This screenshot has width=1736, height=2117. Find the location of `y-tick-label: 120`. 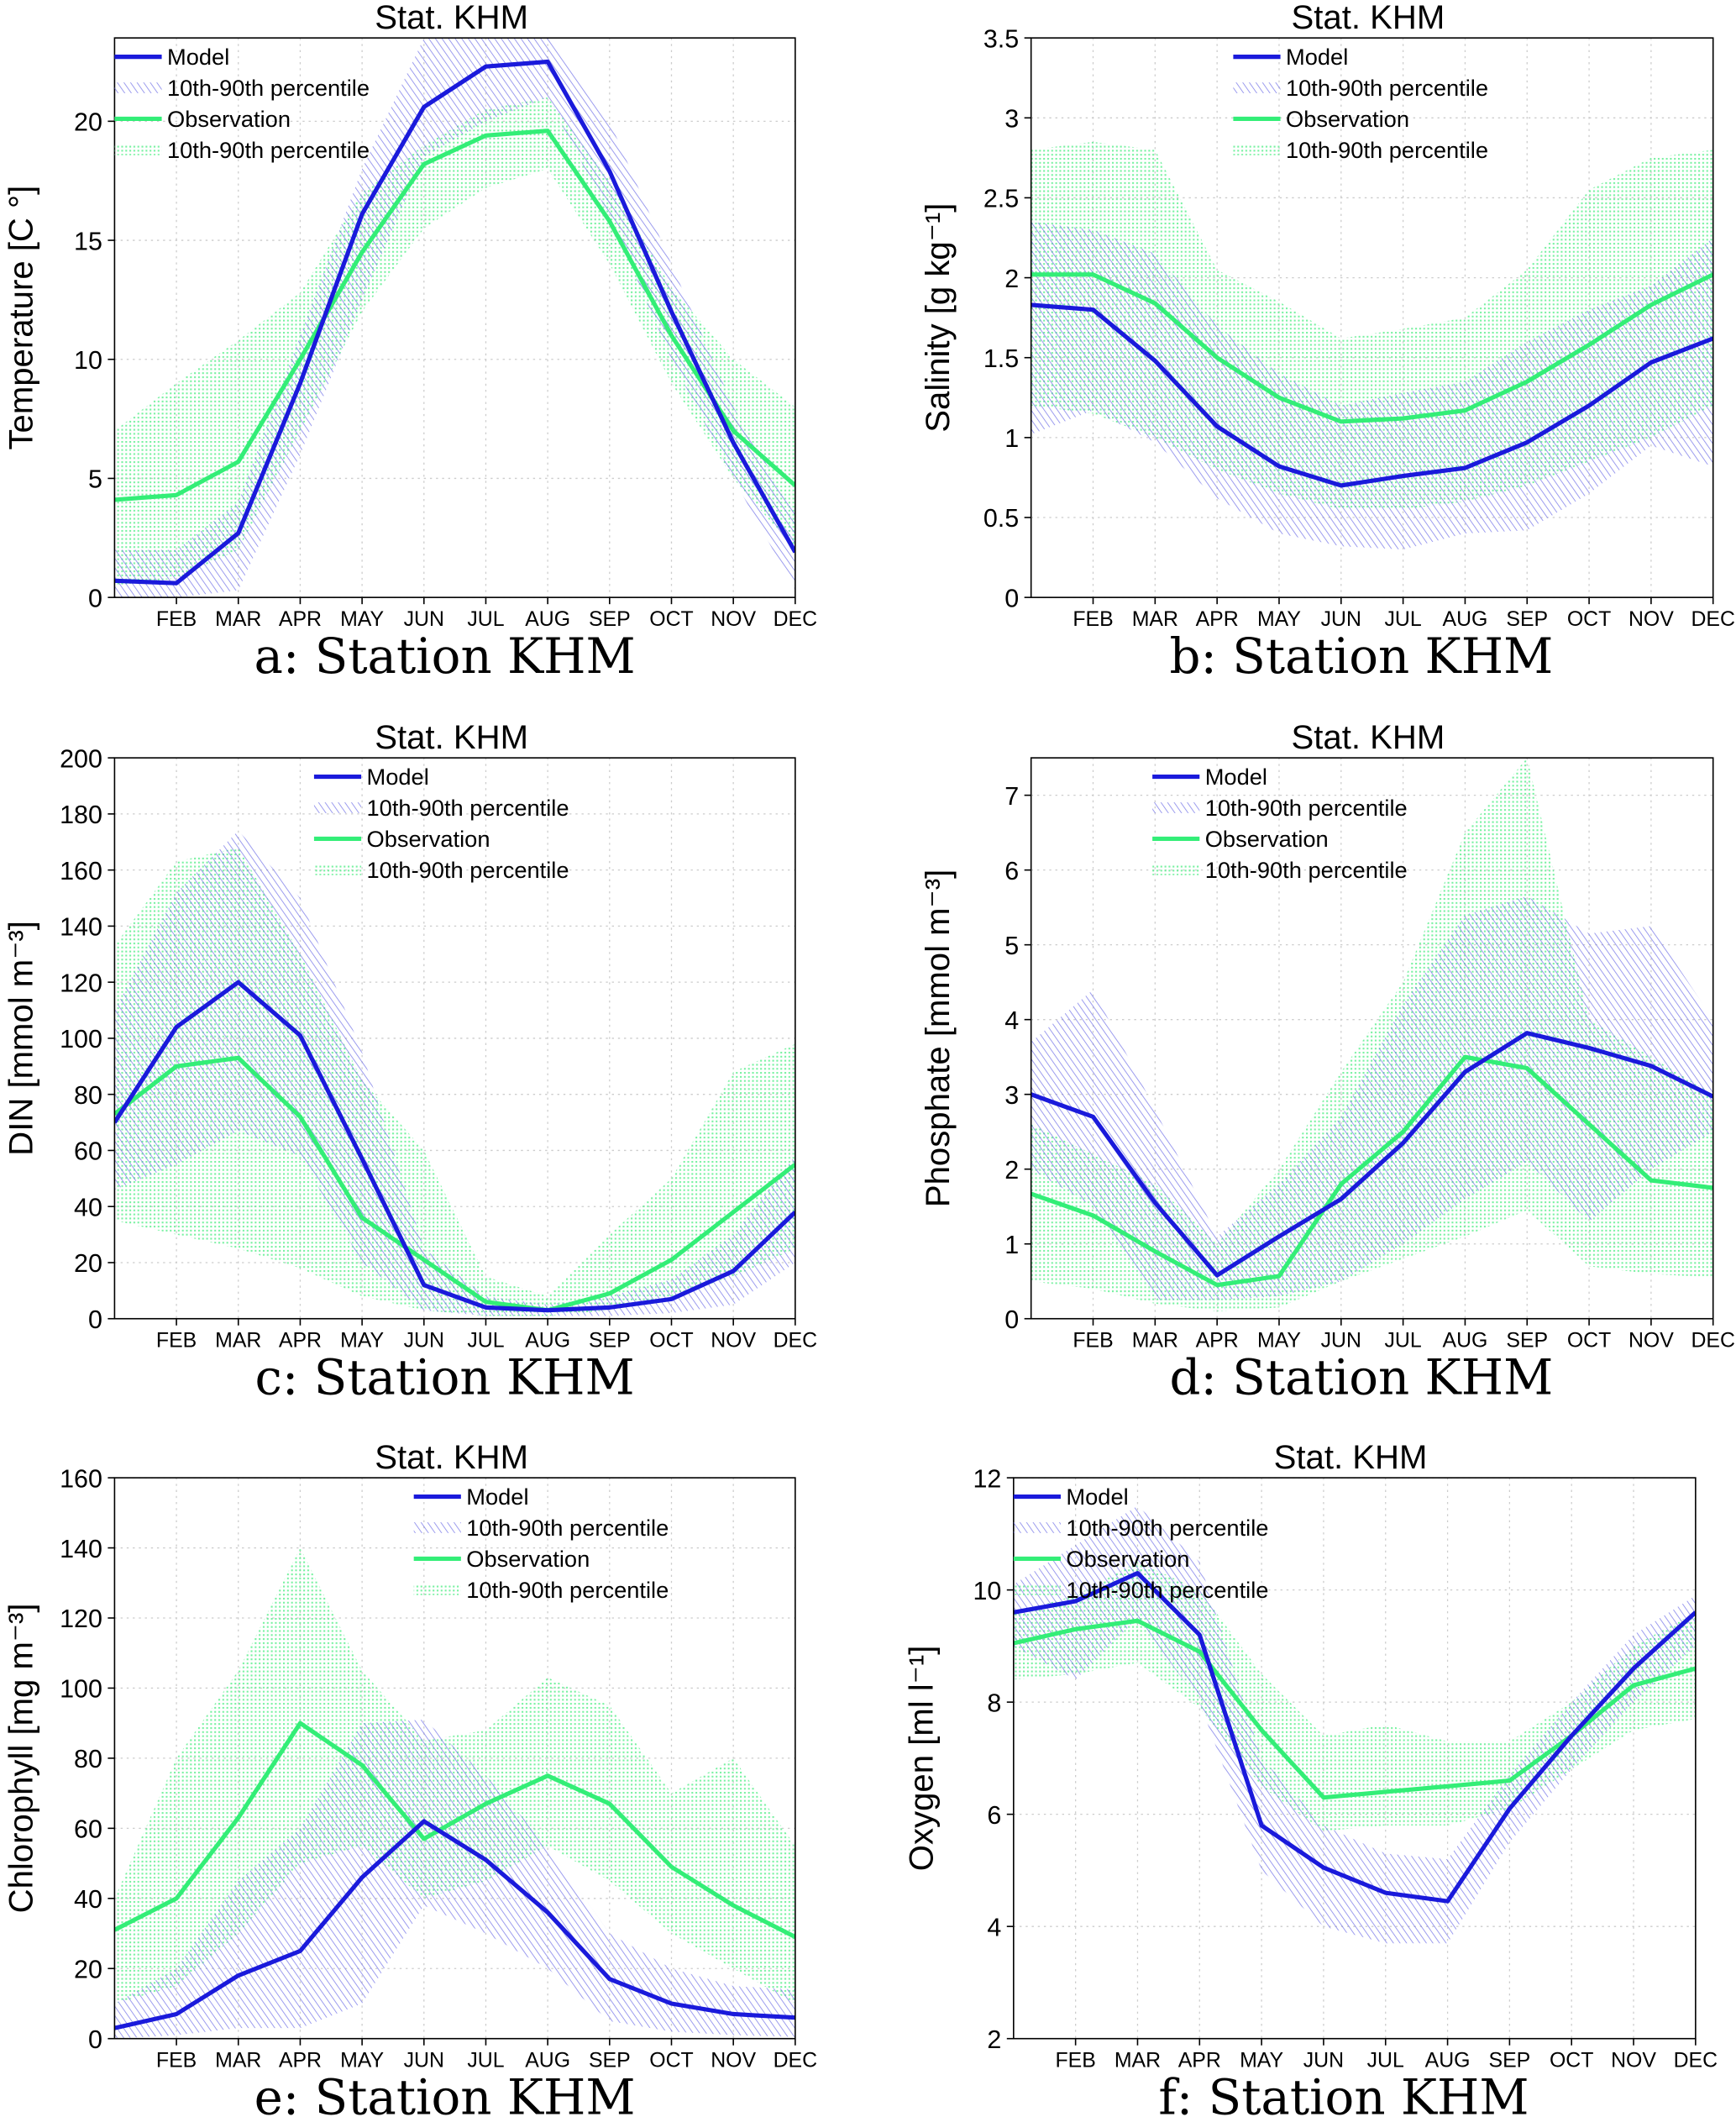

y-tick-label: 120 is located at coordinates (81, 983).